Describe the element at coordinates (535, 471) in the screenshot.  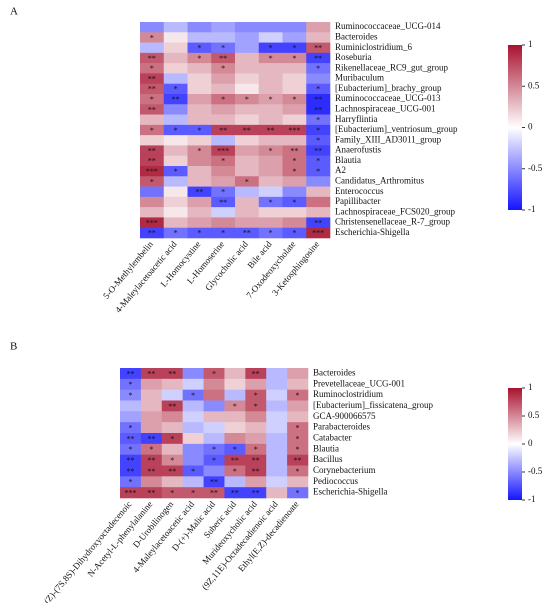
I see `colorbar-tick-label: -0.5` at that location.